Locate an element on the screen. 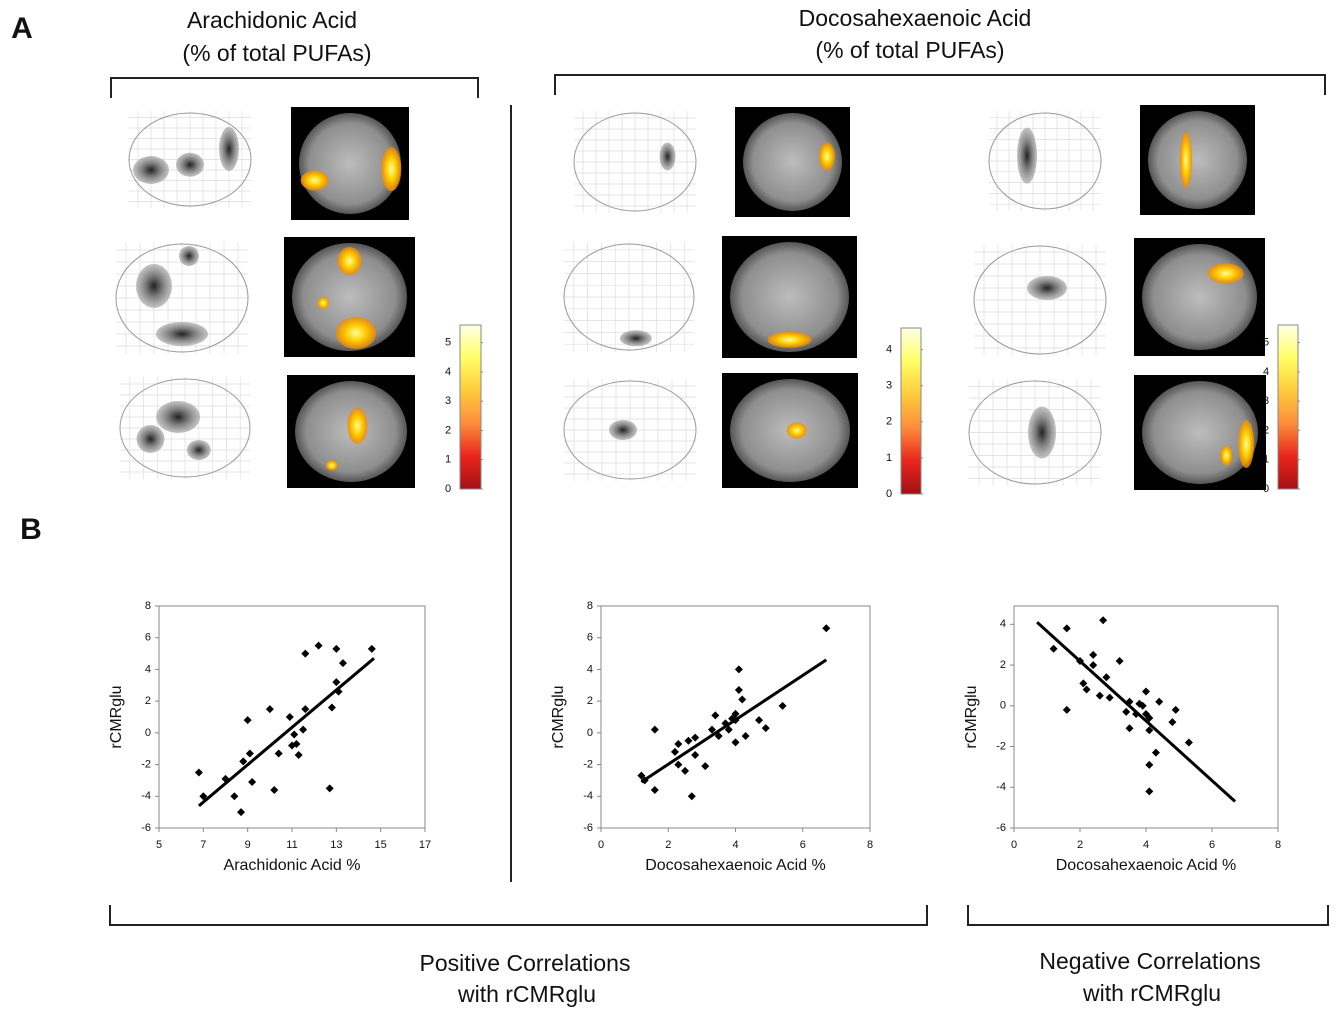 Image resolution: width=1336 pixels, height=1009 pixels. colorbar-tick-label: 3 is located at coordinates (1266, 401).